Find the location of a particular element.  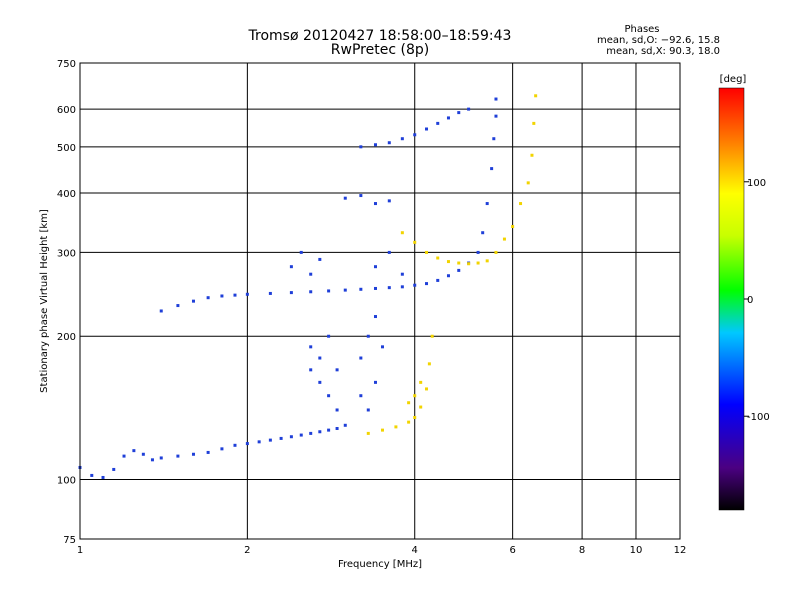

x-tick-label: 12 is located at coordinates (680, 550).